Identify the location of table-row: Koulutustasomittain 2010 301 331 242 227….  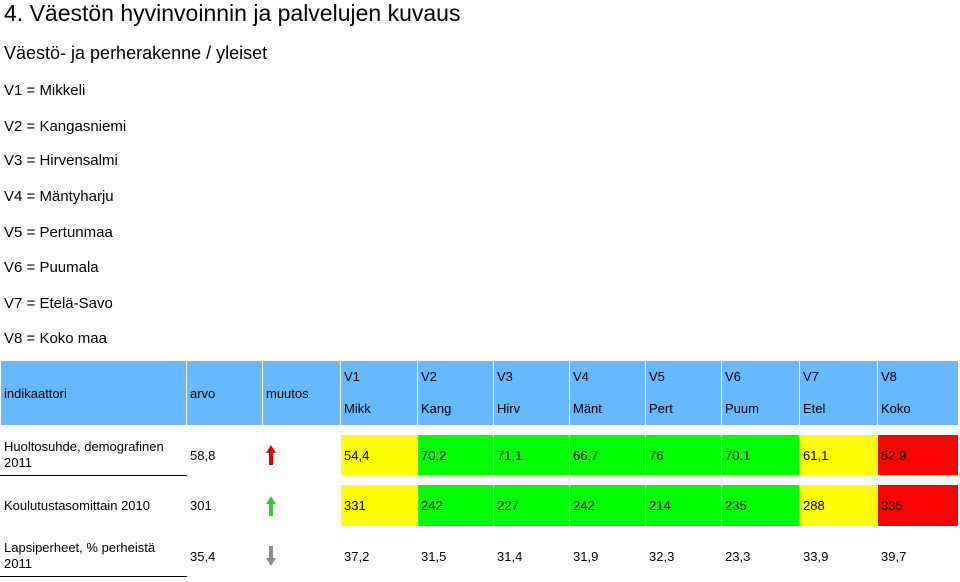
(479, 505).